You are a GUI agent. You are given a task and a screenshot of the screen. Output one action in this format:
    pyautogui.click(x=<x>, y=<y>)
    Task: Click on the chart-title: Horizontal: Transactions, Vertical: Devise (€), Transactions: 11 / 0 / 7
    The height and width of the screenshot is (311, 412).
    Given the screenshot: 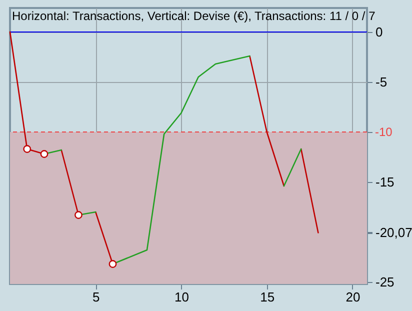 What is the action you would take?
    pyautogui.click(x=194, y=16)
    